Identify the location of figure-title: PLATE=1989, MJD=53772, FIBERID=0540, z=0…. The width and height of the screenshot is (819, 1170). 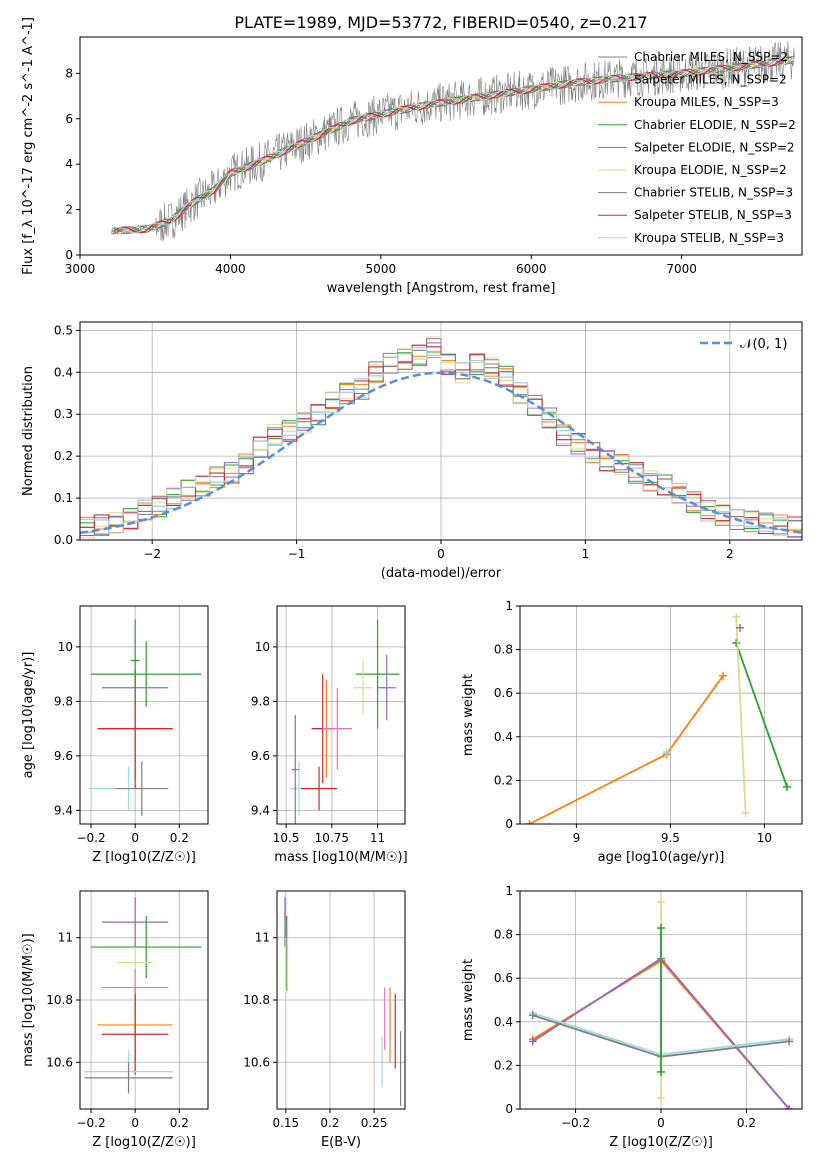
(440, 22).